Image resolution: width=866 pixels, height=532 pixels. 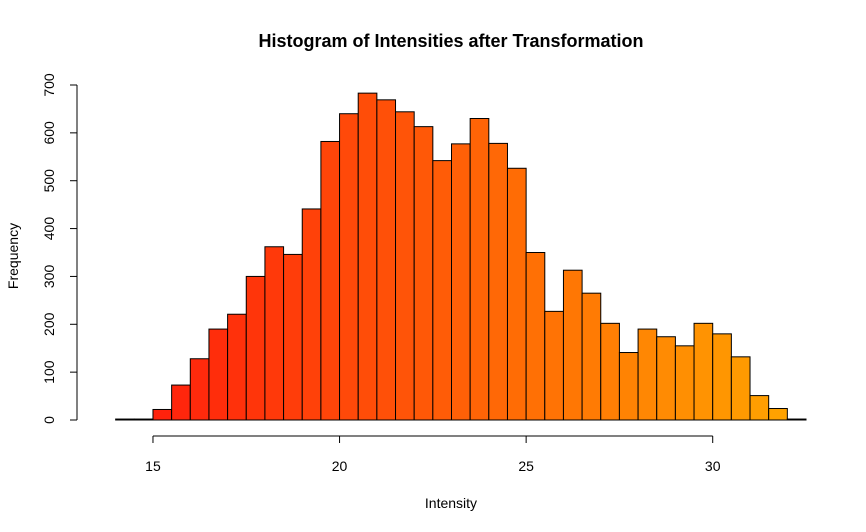 I want to click on y-tick-label: 300, so click(x=49, y=277).